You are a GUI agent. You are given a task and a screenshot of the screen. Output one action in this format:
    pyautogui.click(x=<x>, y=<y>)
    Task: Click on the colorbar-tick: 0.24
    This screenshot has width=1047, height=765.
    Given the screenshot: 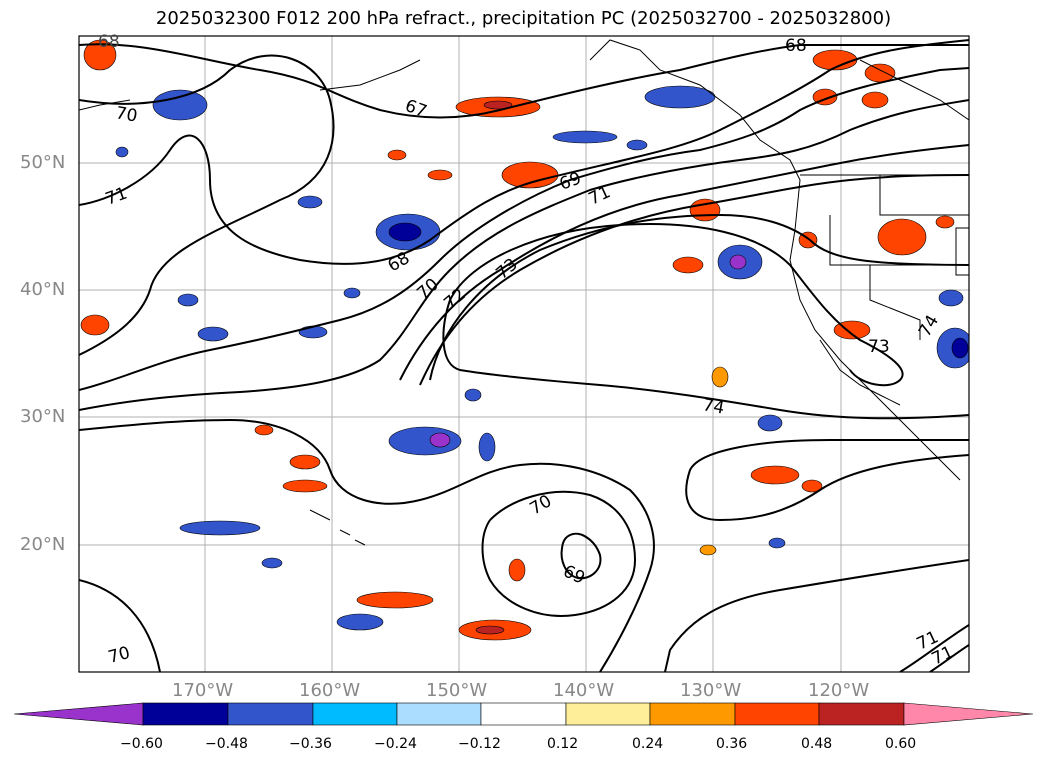 What is the action you would take?
    pyautogui.click(x=648, y=744)
    